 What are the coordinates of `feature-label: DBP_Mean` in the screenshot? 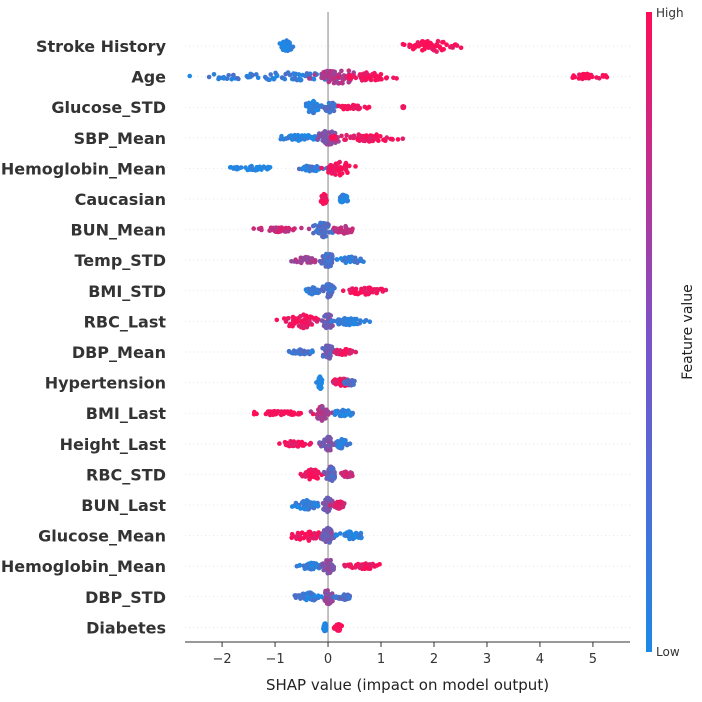 It's located at (119, 352).